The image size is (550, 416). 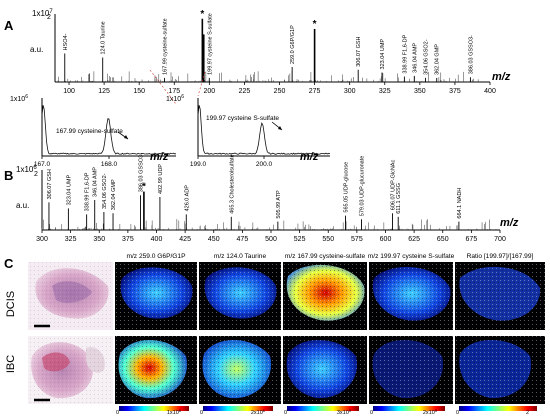 What do you see at coordinates (500, 239) in the screenshot?
I see `panel-b-tick-label: 700` at bounding box center [500, 239].